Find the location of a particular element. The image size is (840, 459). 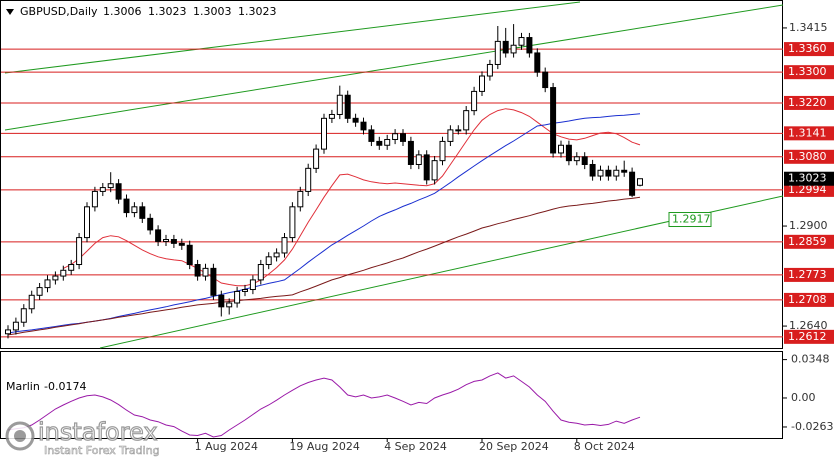

current-price-box is located at coordinates (809, 178).